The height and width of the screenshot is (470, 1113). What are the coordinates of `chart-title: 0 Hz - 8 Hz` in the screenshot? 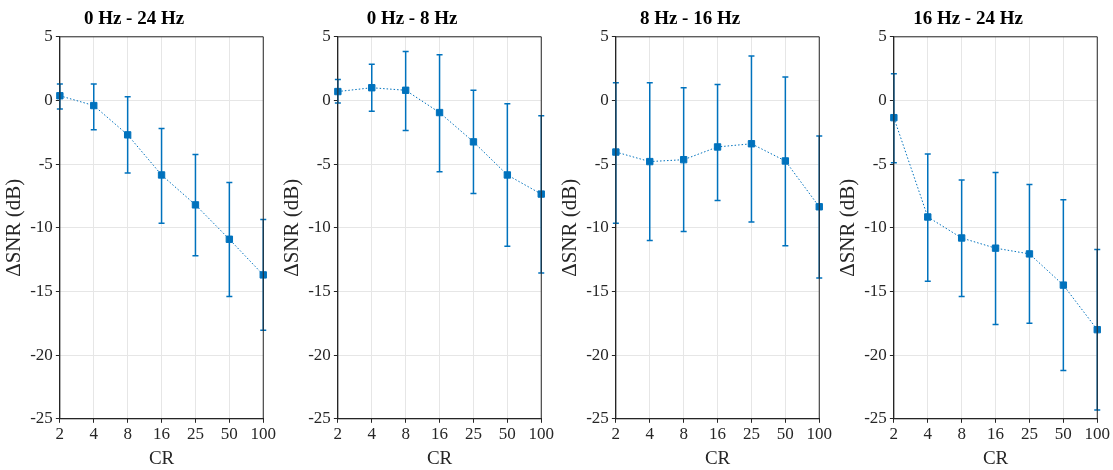 It's located at (412, 18).